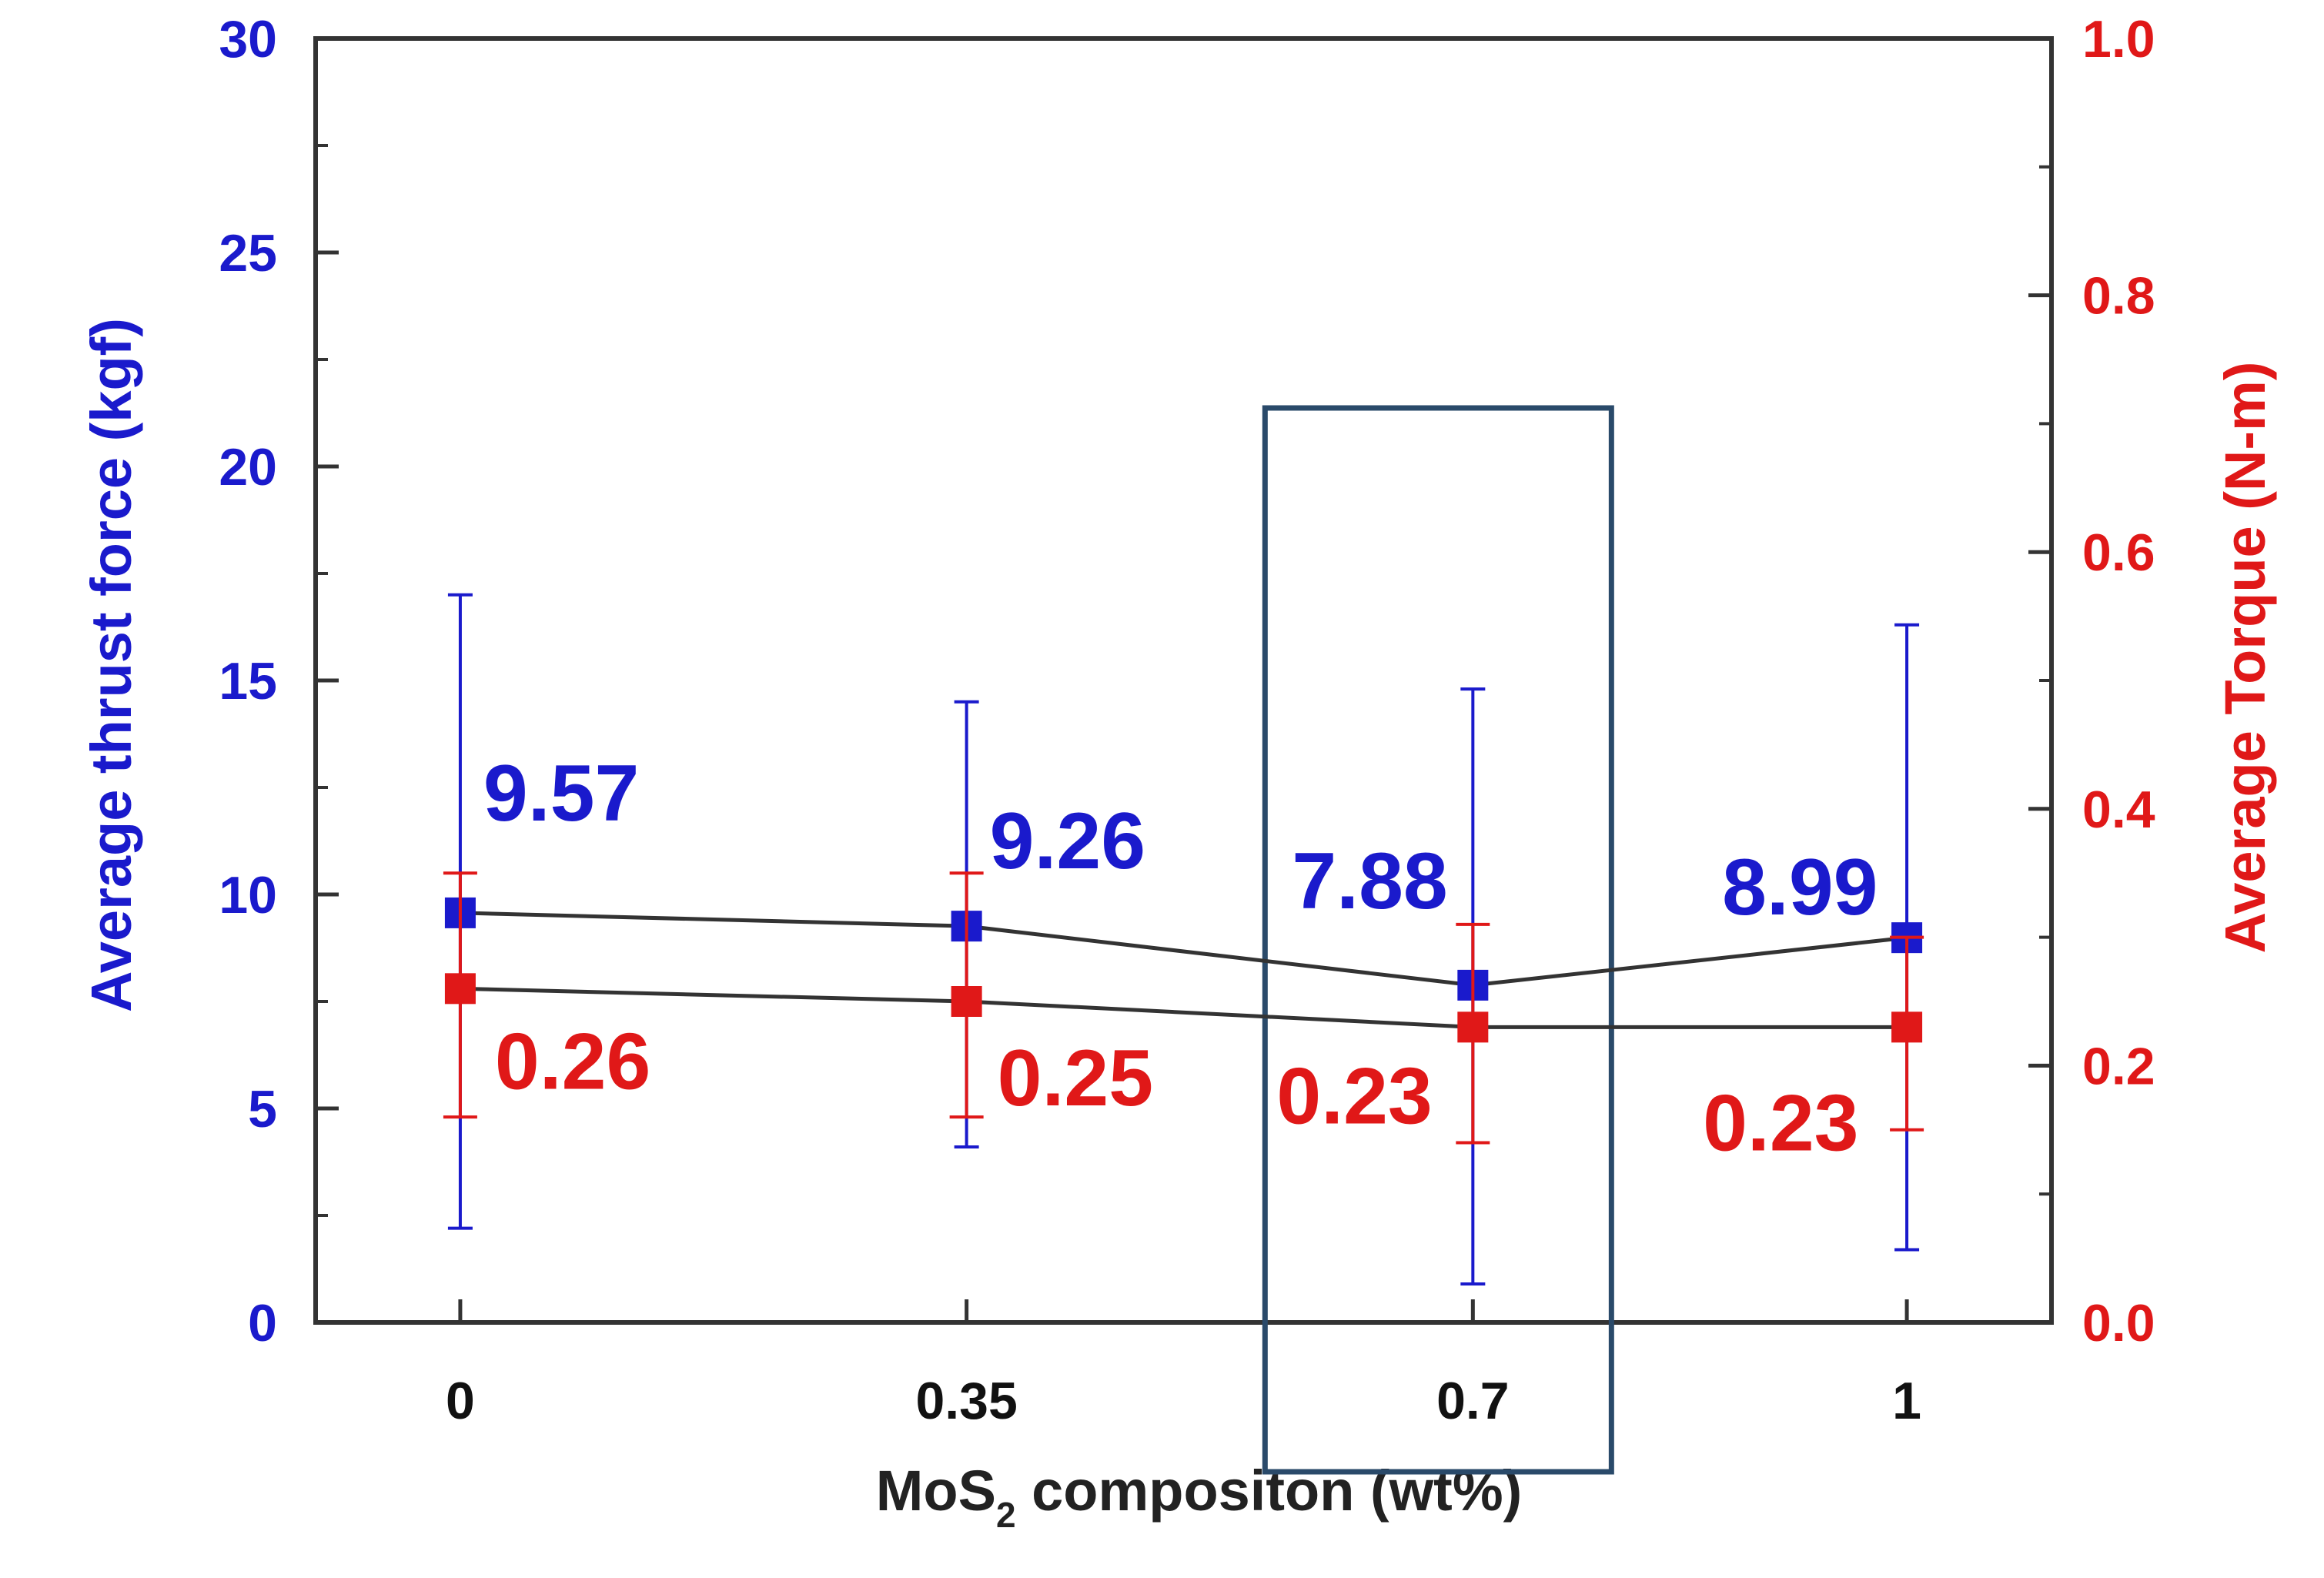 This screenshot has height=1578, width=2324. I want to click on right-tick-label: 0.4, so click(2118, 810).